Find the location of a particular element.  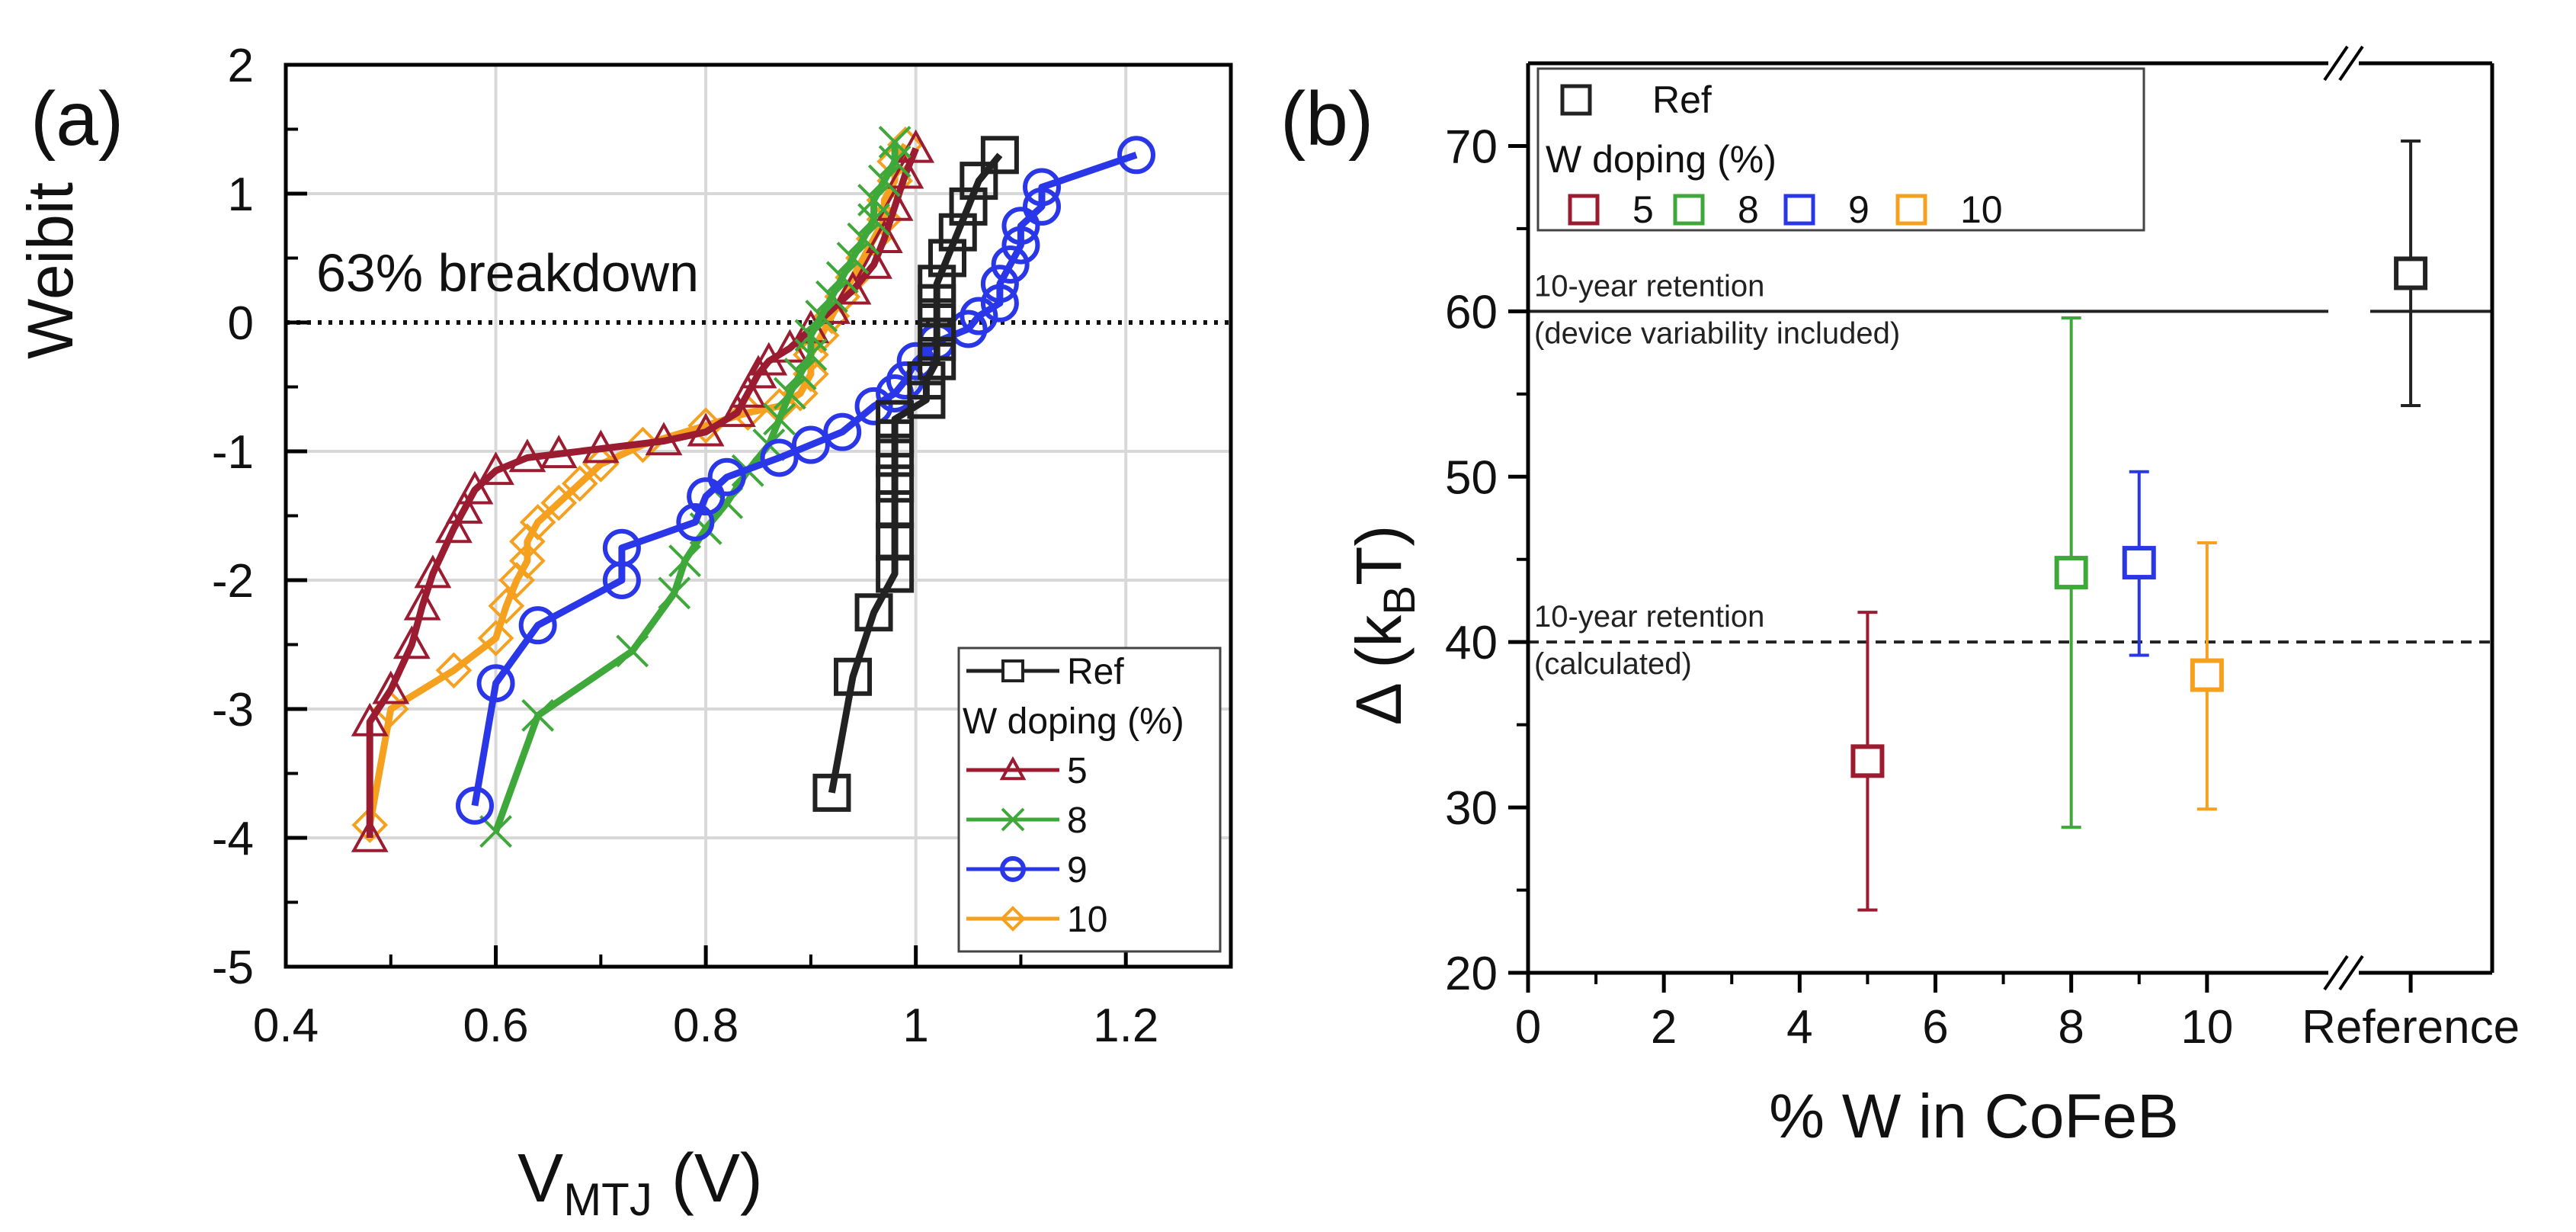

legend-label-w9: 9 is located at coordinates (1859, 209).